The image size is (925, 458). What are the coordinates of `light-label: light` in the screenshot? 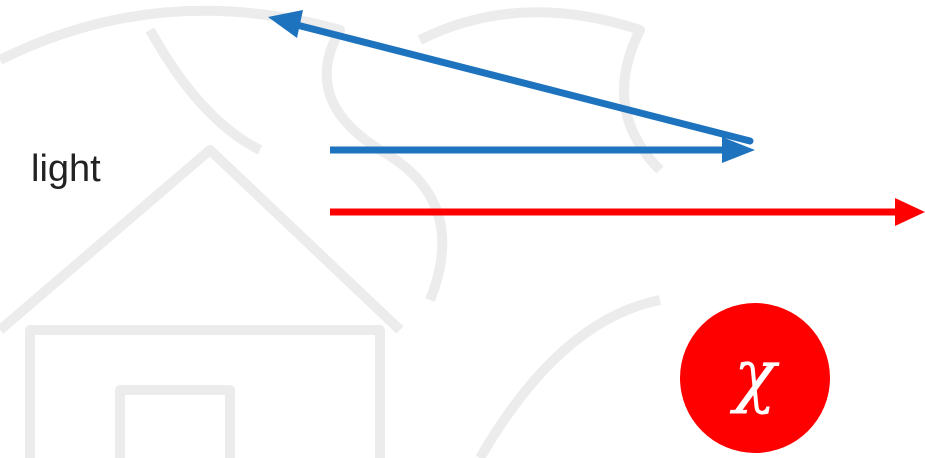 It's located at (66, 169).